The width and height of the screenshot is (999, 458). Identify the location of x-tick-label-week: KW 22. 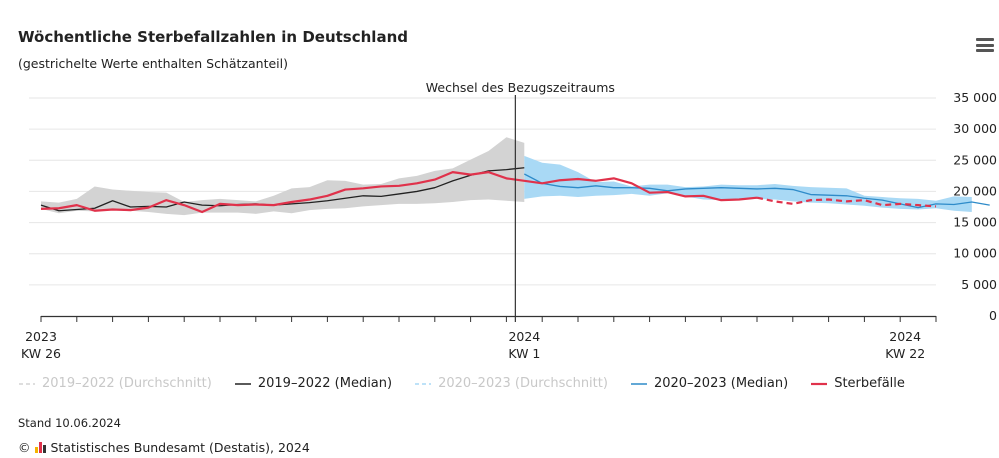
(905, 353).